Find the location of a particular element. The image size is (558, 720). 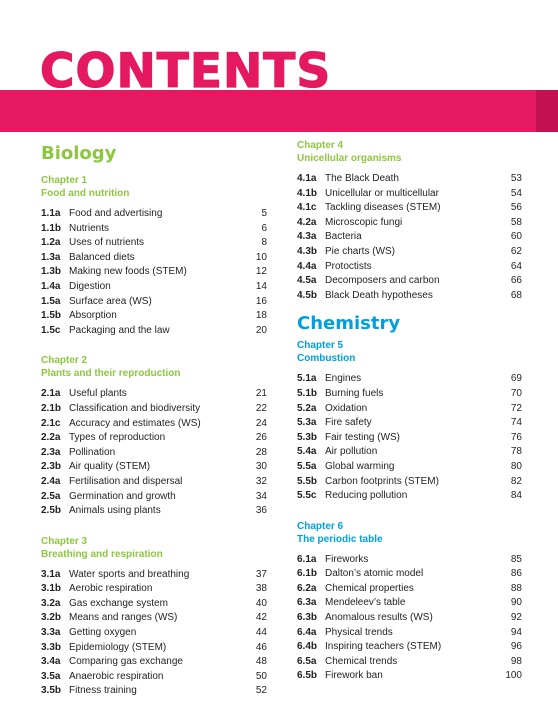

contents-entry: 4.1b Unicellular or multicellular 54 is located at coordinates (409, 194).